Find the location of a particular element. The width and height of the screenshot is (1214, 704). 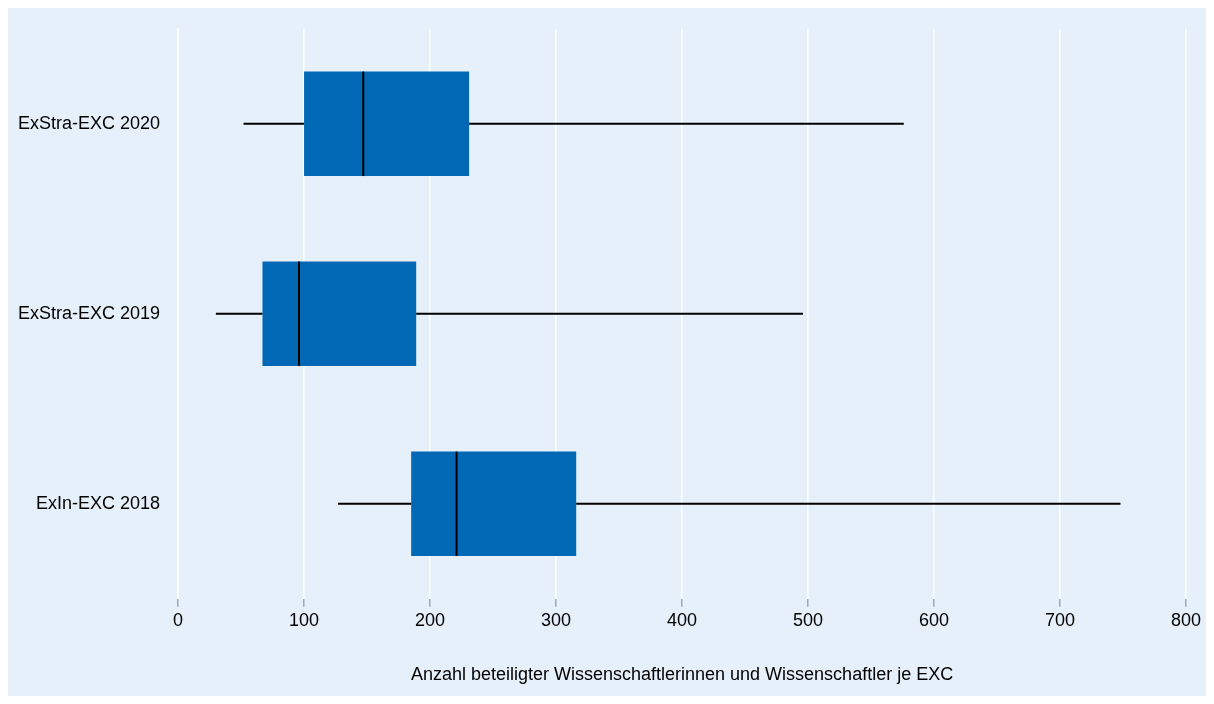

x-tick-label: 800 is located at coordinates (1186, 619).